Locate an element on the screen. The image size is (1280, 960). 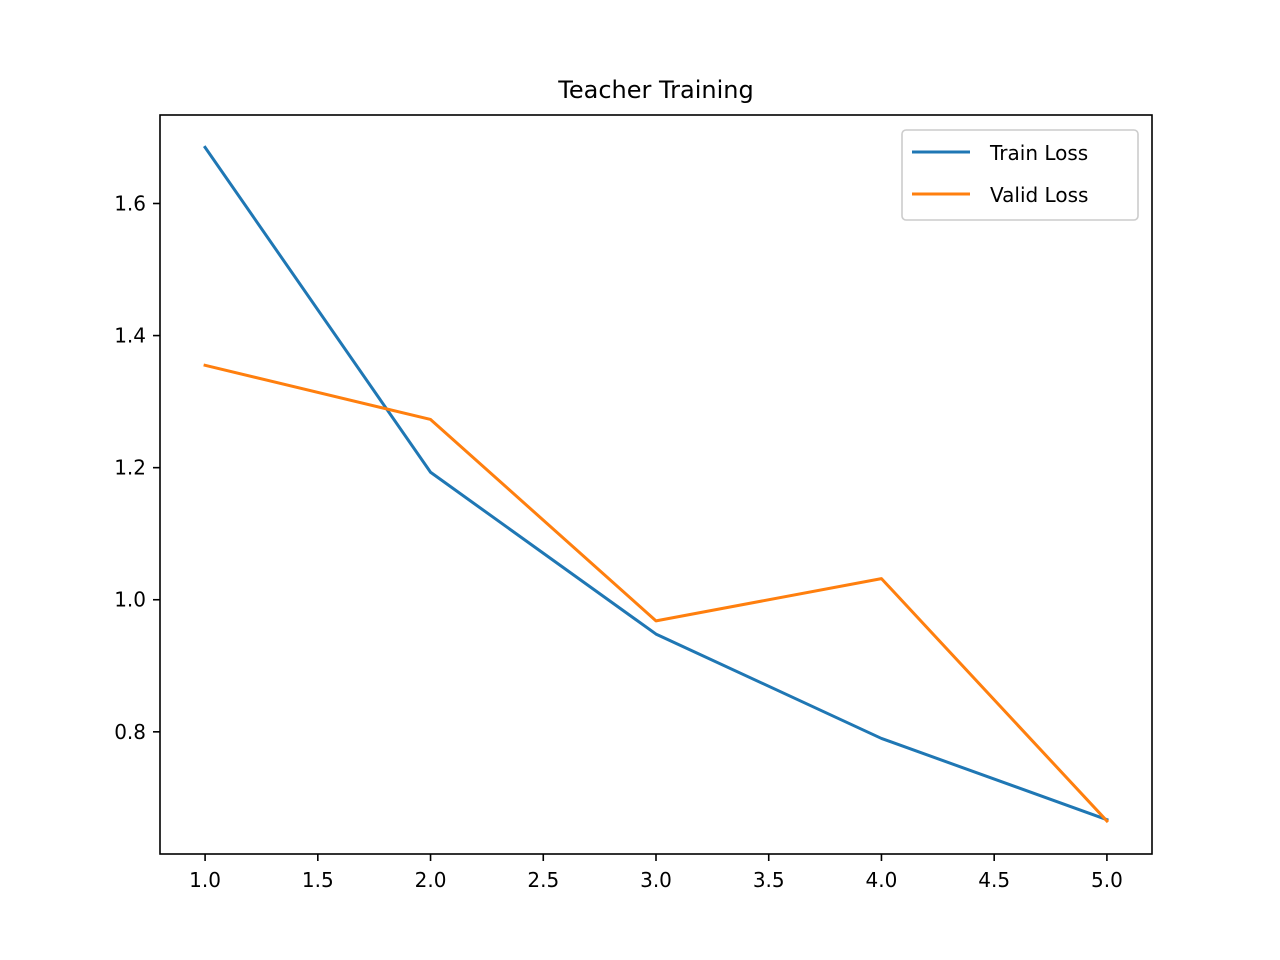
x-tick-label: 1.5 is located at coordinates (318, 880).